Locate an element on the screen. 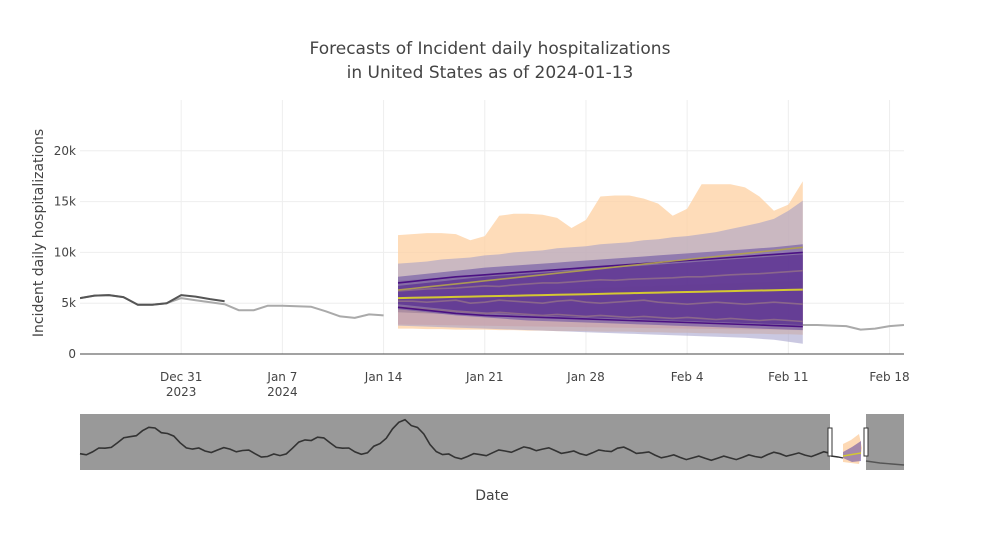 Image resolution: width=984 pixels, height=550 pixels. x-tick-label: Feb 11 is located at coordinates (788, 377).